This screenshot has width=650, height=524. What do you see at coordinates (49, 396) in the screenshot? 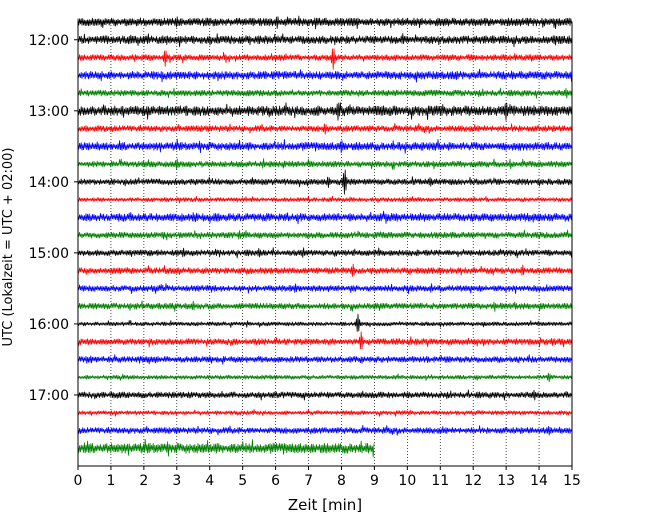
I see `y-tick-label: 17:00` at bounding box center [49, 396].